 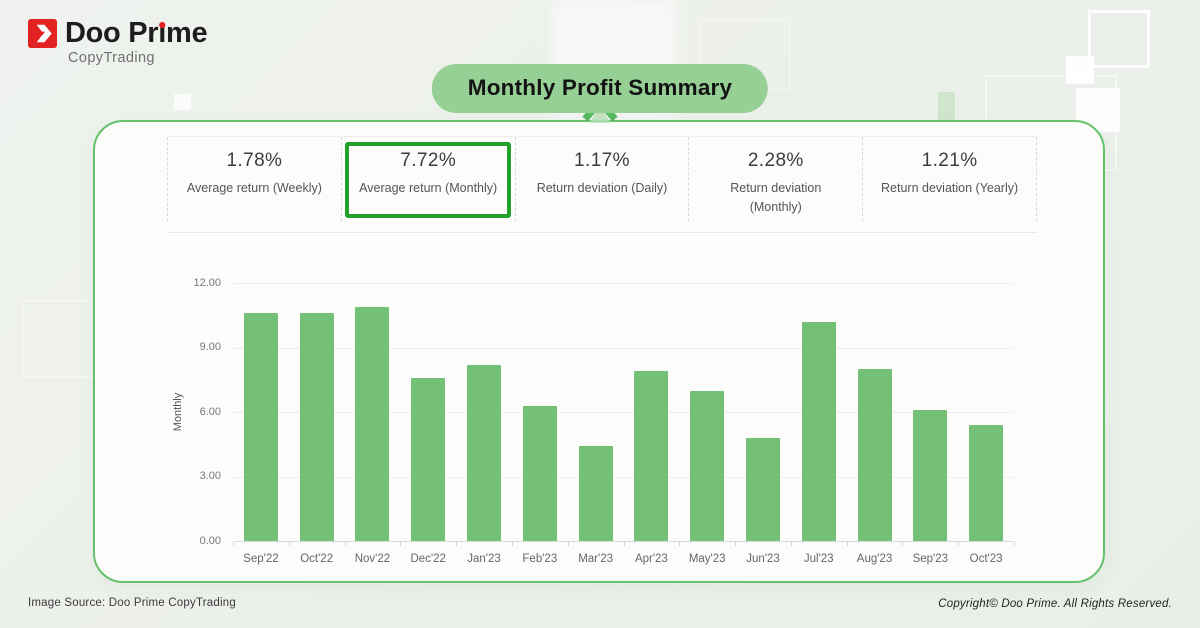 I want to click on brand-block: Doo Prı me CopyTrading, so click(x=118, y=41).